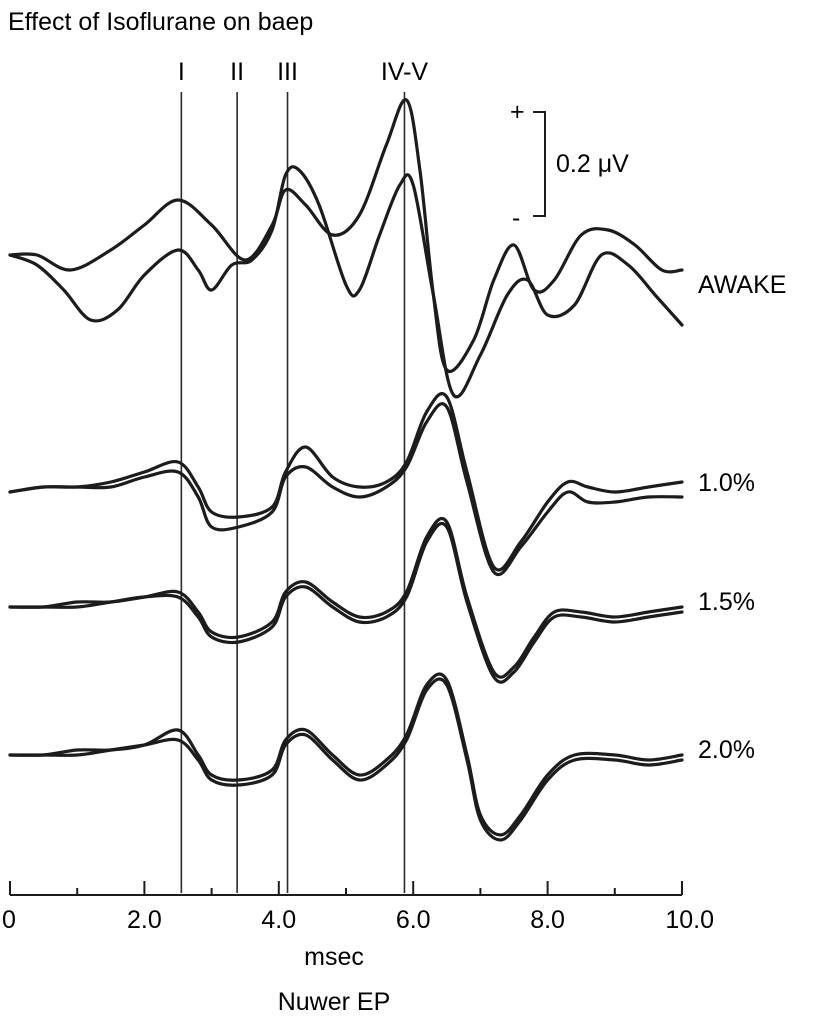  I want to click on scale-bar-bracket, so click(539, 164).